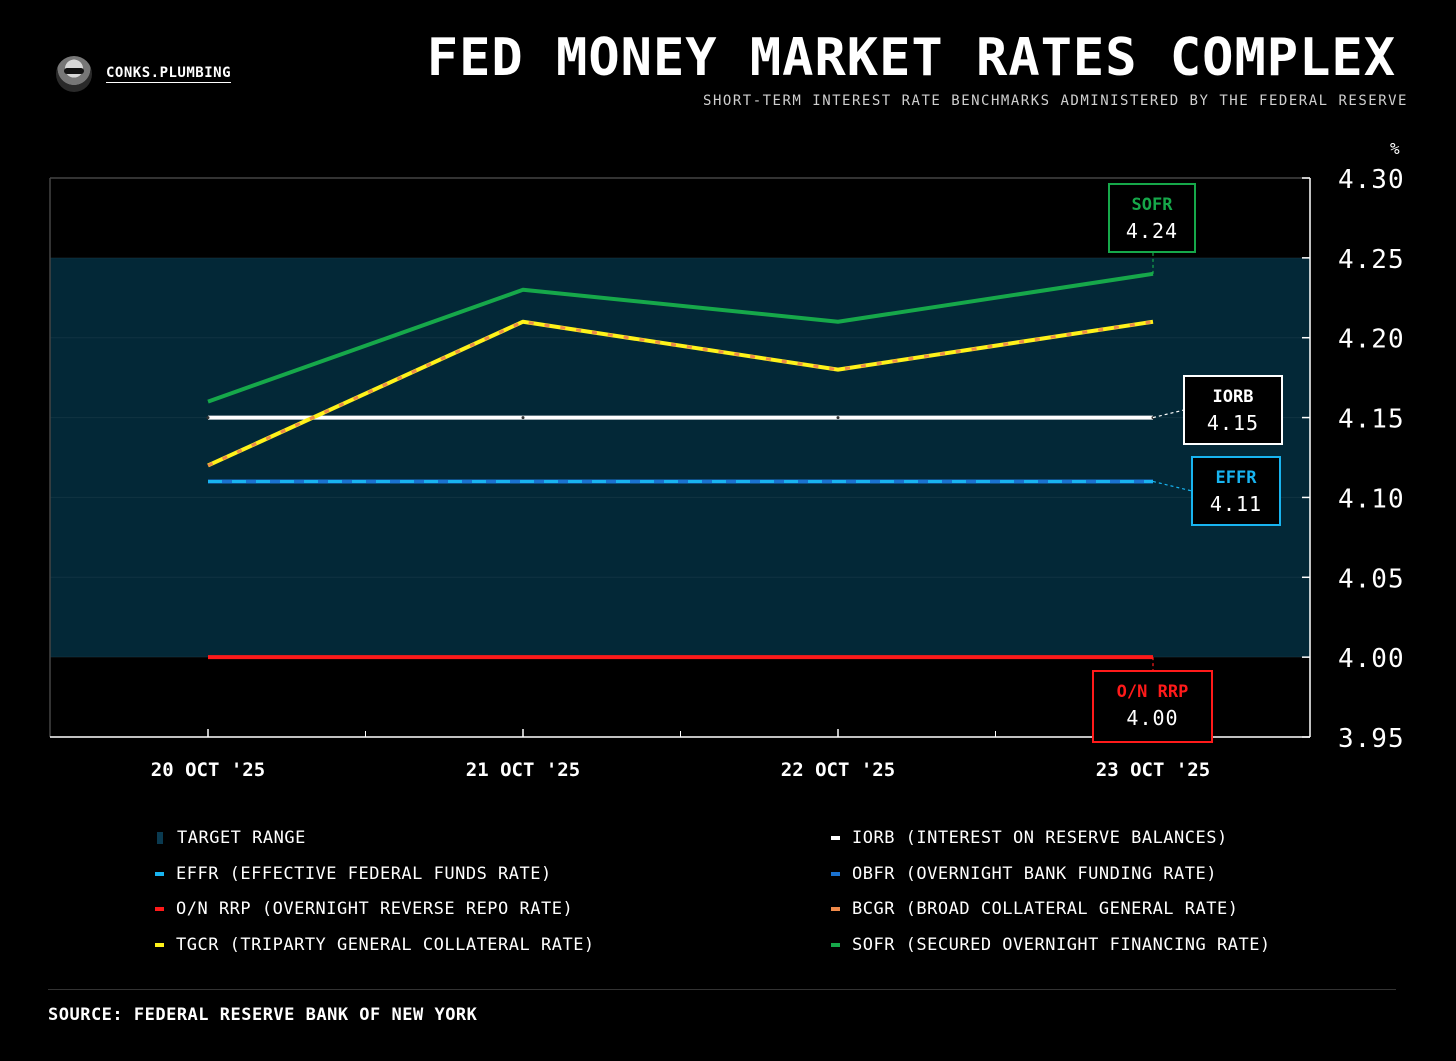  What do you see at coordinates (722, 989) in the screenshot?
I see `divider` at bounding box center [722, 989].